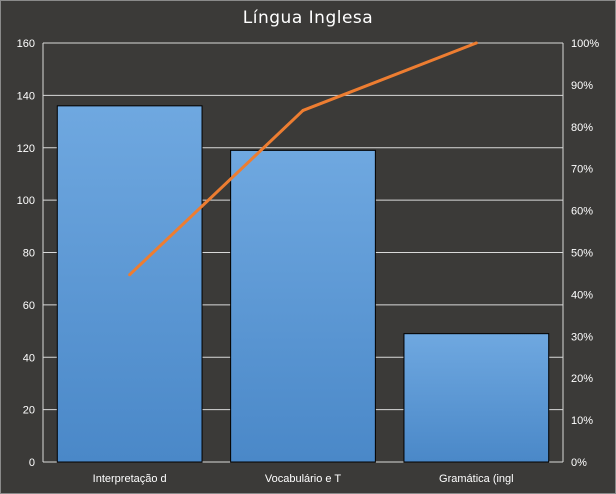 Image resolution: width=616 pixels, height=494 pixels. Describe the element at coordinates (579, 463) in the screenshot. I see `y2-tick-label: 0%` at that location.